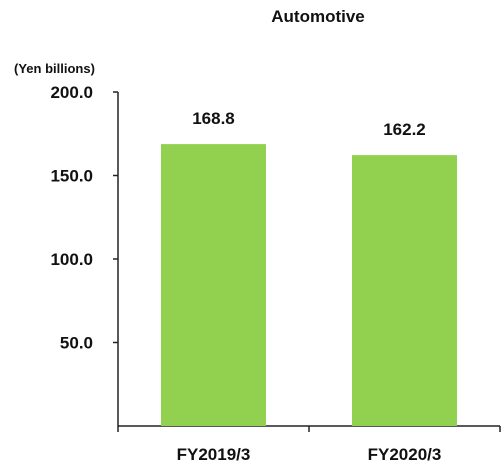 This screenshot has height=468, width=503. What do you see at coordinates (214, 454) in the screenshot?
I see `x-category-label: FY2019/3` at bounding box center [214, 454].